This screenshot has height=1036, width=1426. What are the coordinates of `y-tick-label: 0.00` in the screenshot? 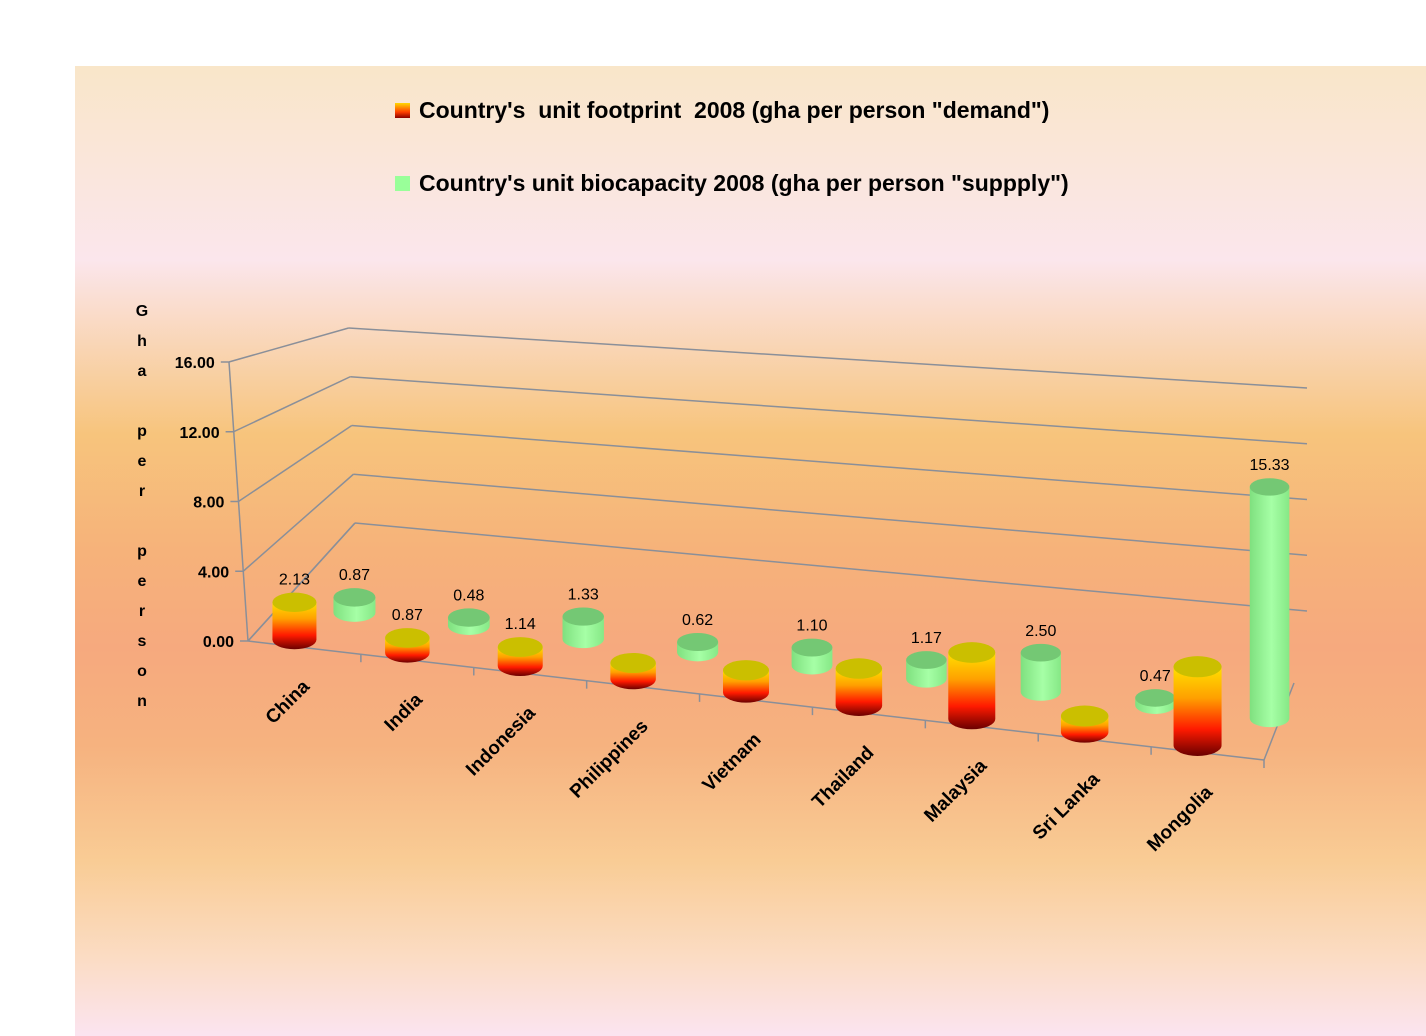 It's located at (218, 642).